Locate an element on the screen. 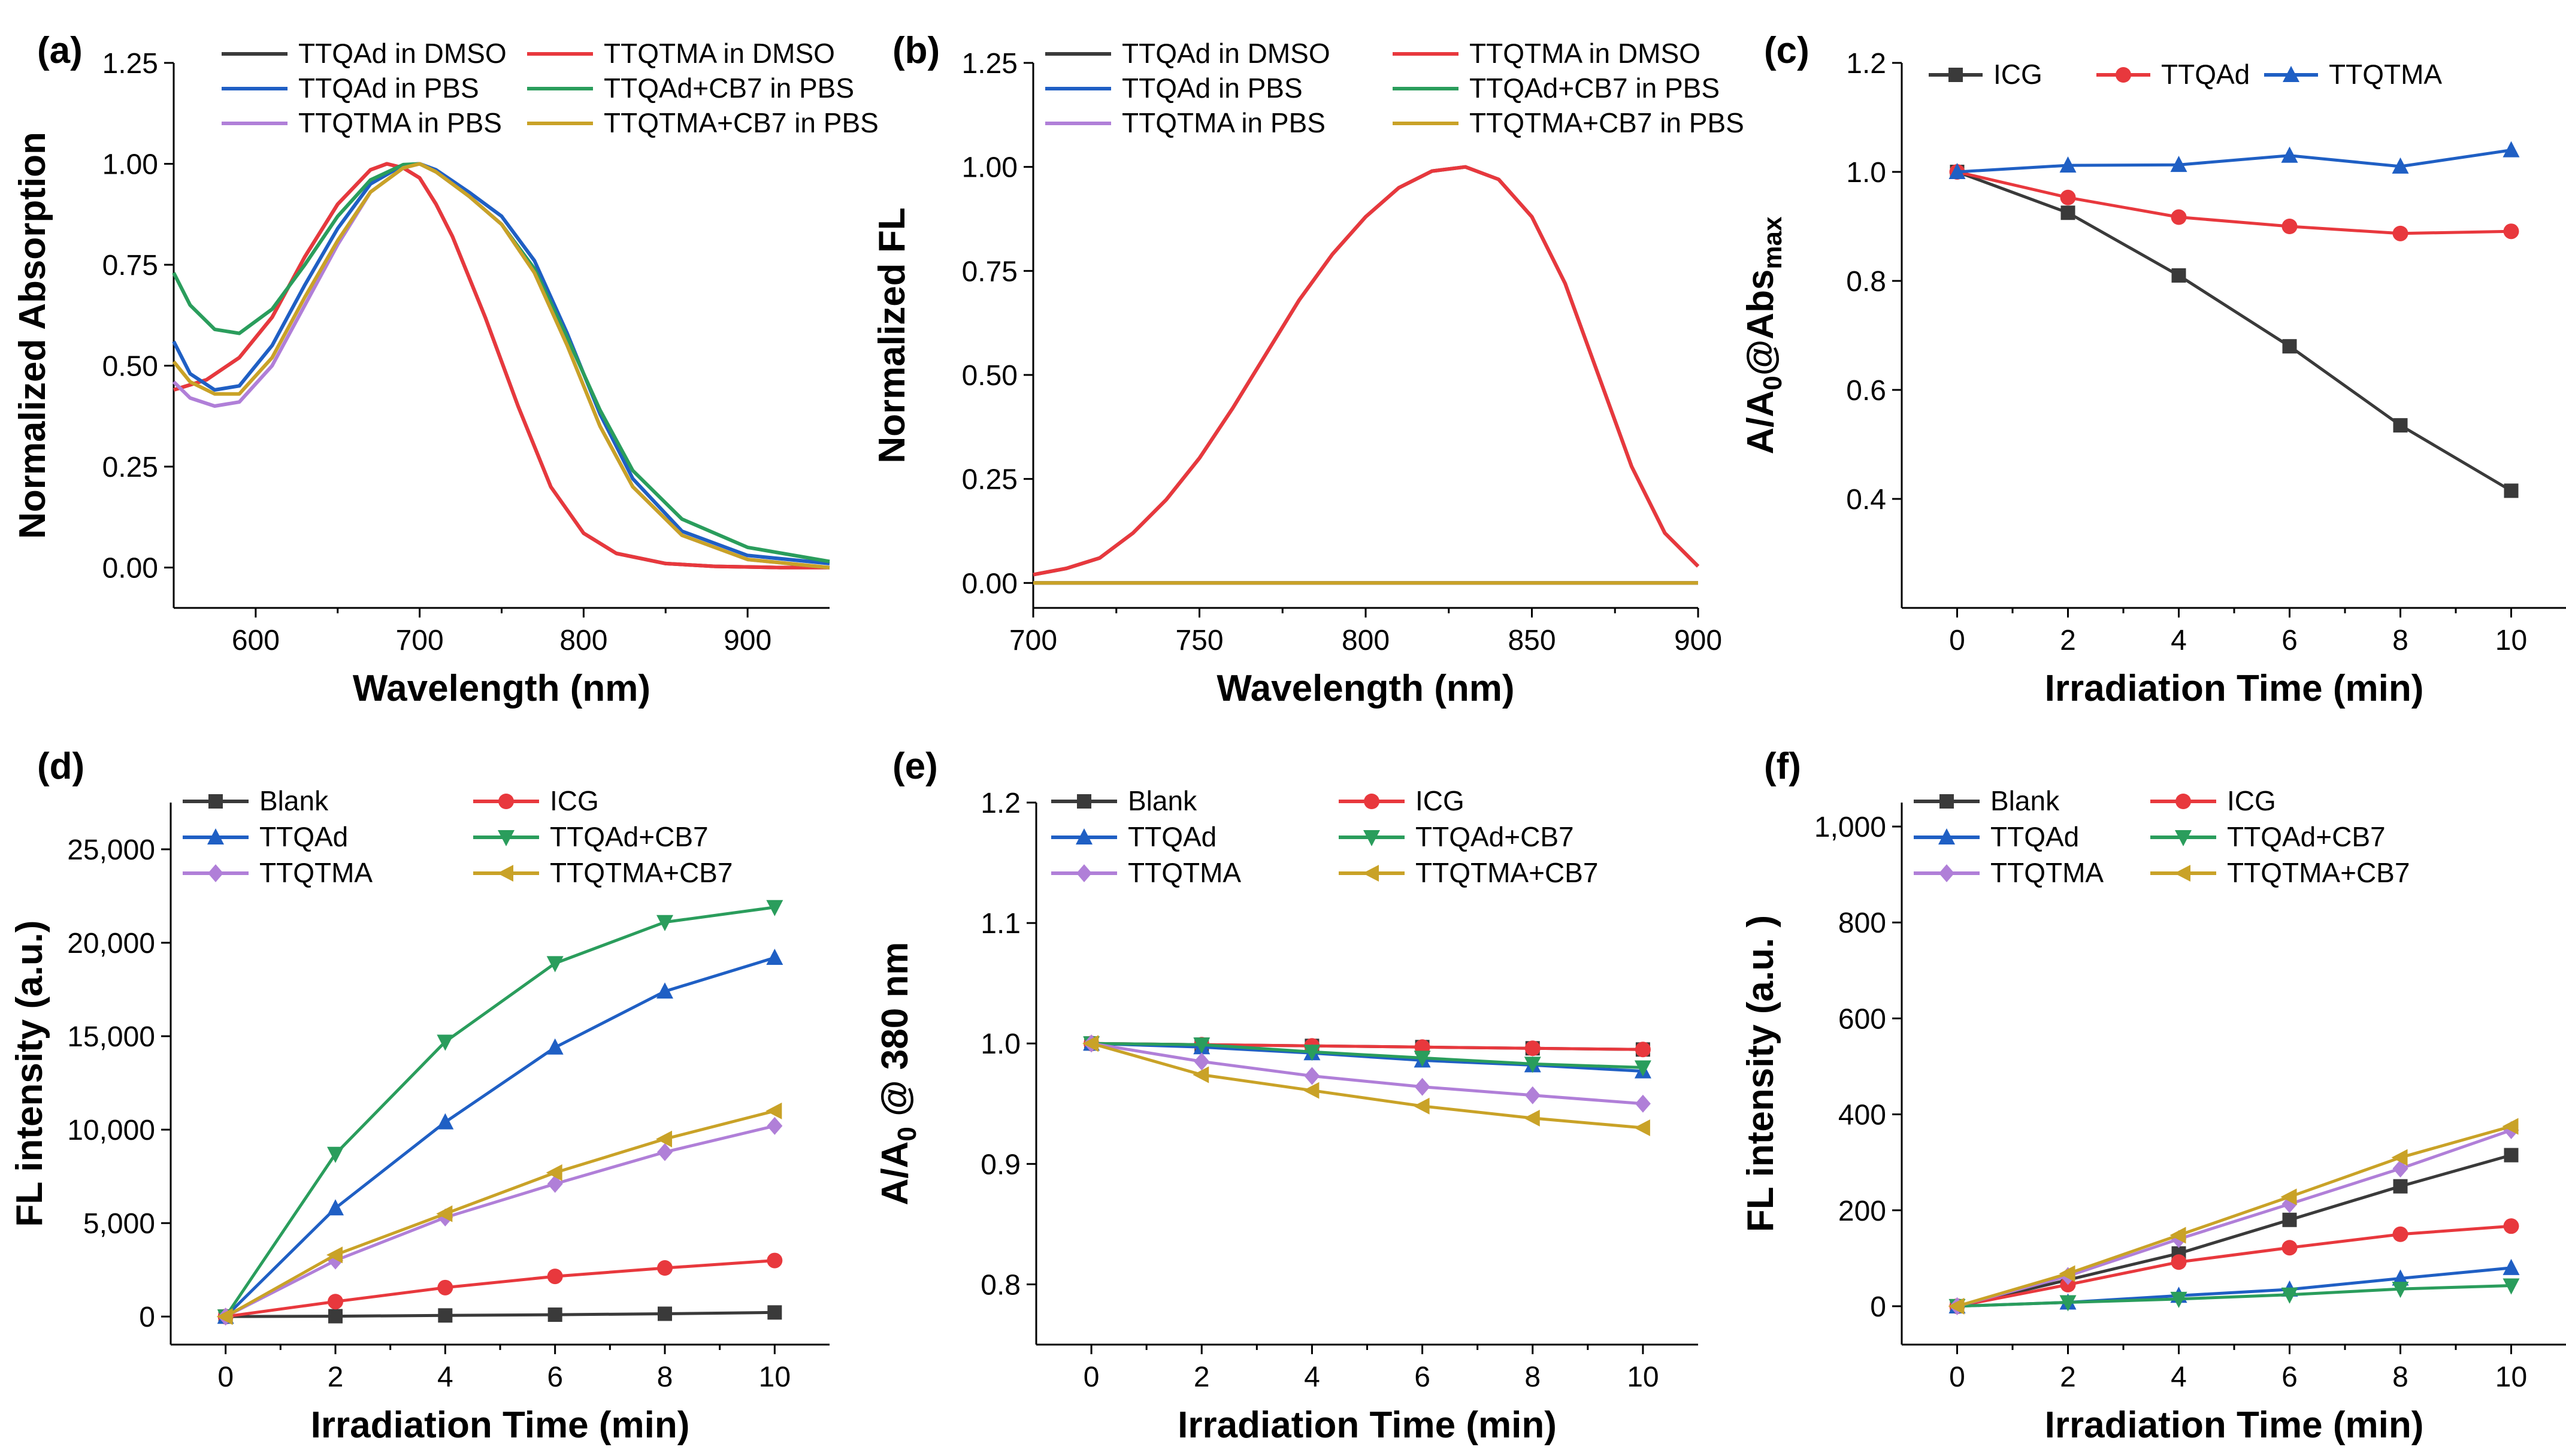 The width and height of the screenshot is (2566, 1456). series-line-ttqtma is located at coordinates (2234, 161).